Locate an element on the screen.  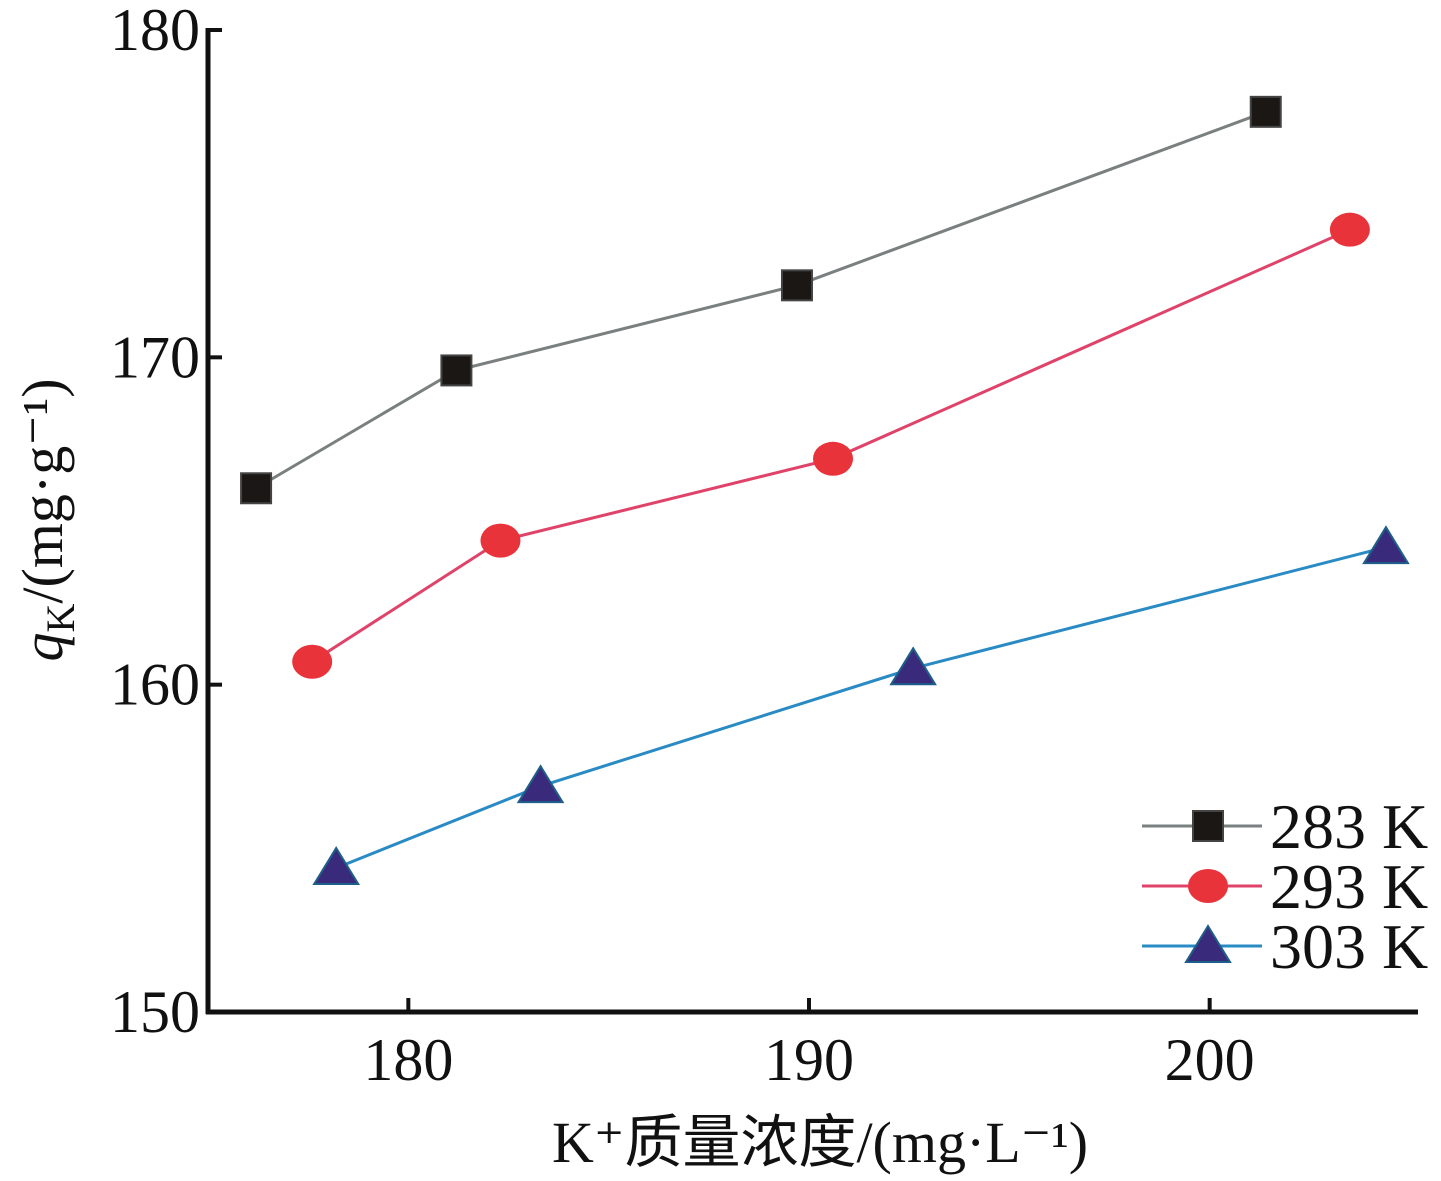
legend-item: 293 K is located at coordinates (1285, 886).